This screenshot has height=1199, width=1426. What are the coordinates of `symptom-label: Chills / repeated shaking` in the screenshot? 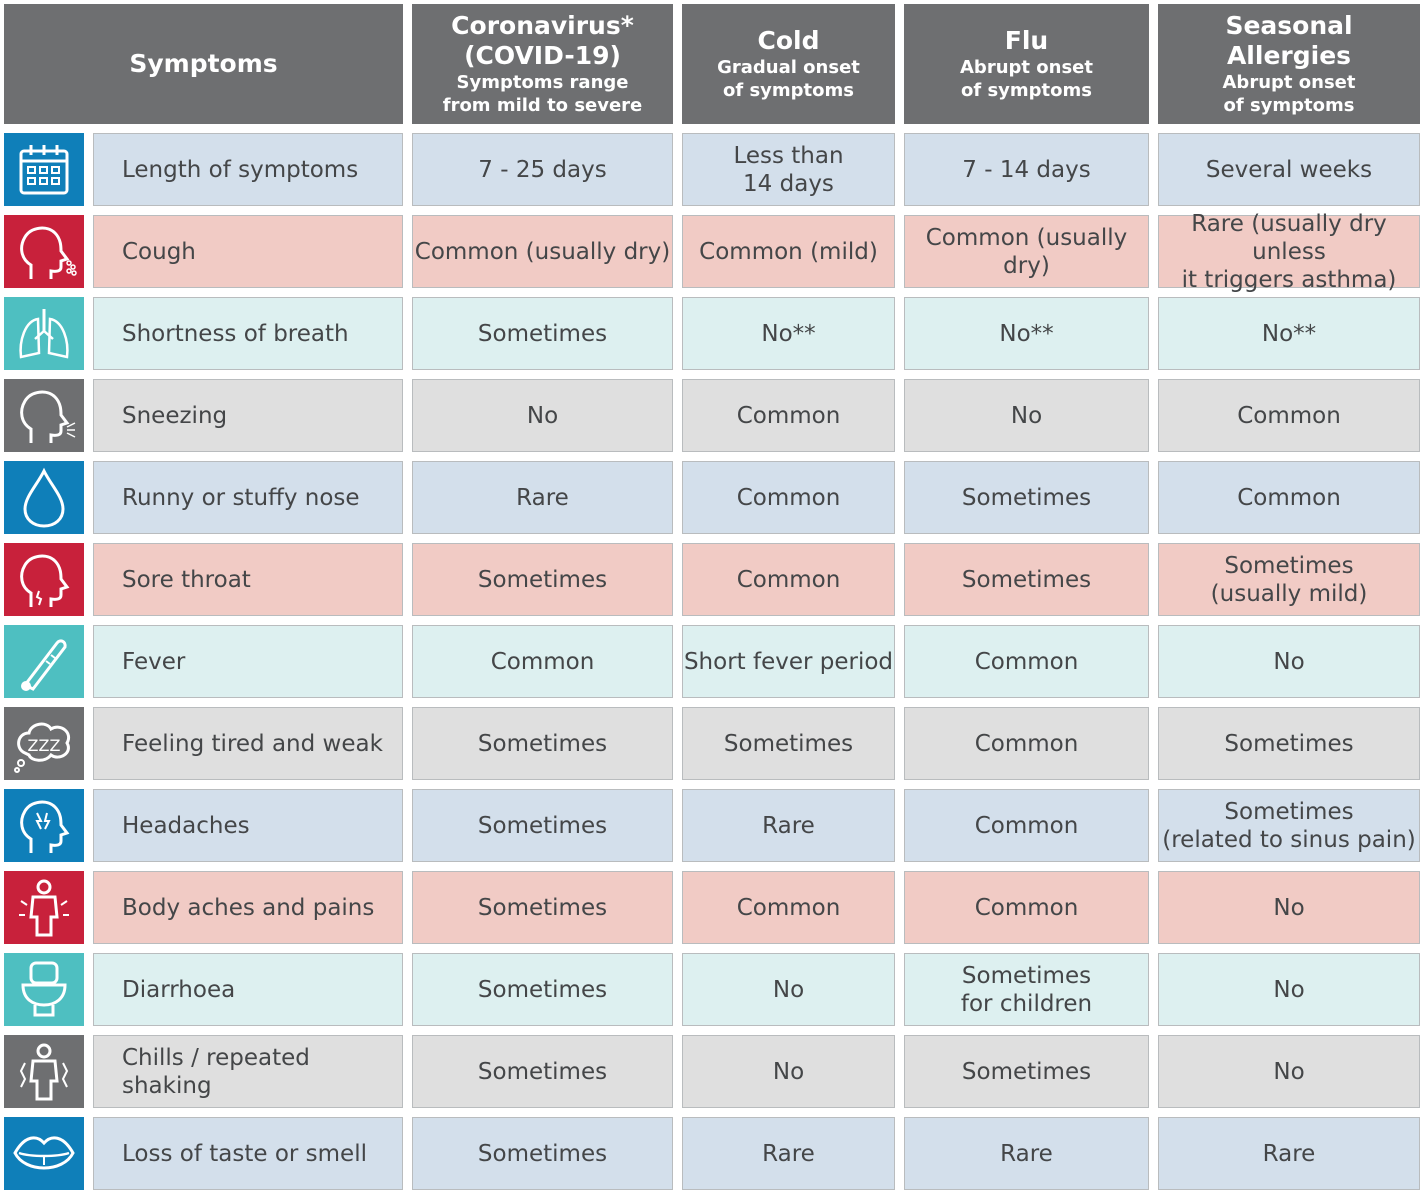 It's located at (248, 1071).